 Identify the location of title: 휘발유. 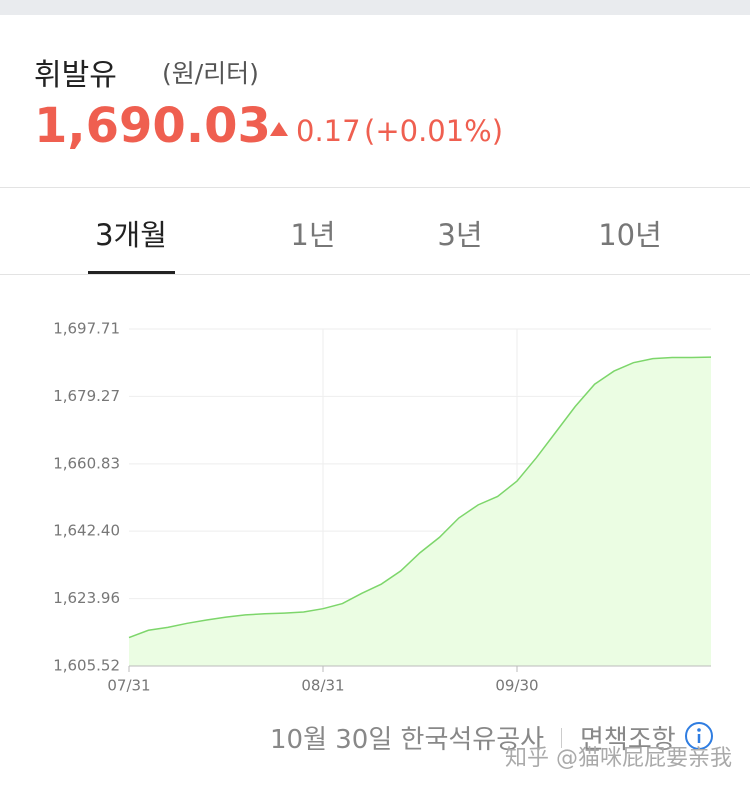
(75, 75).